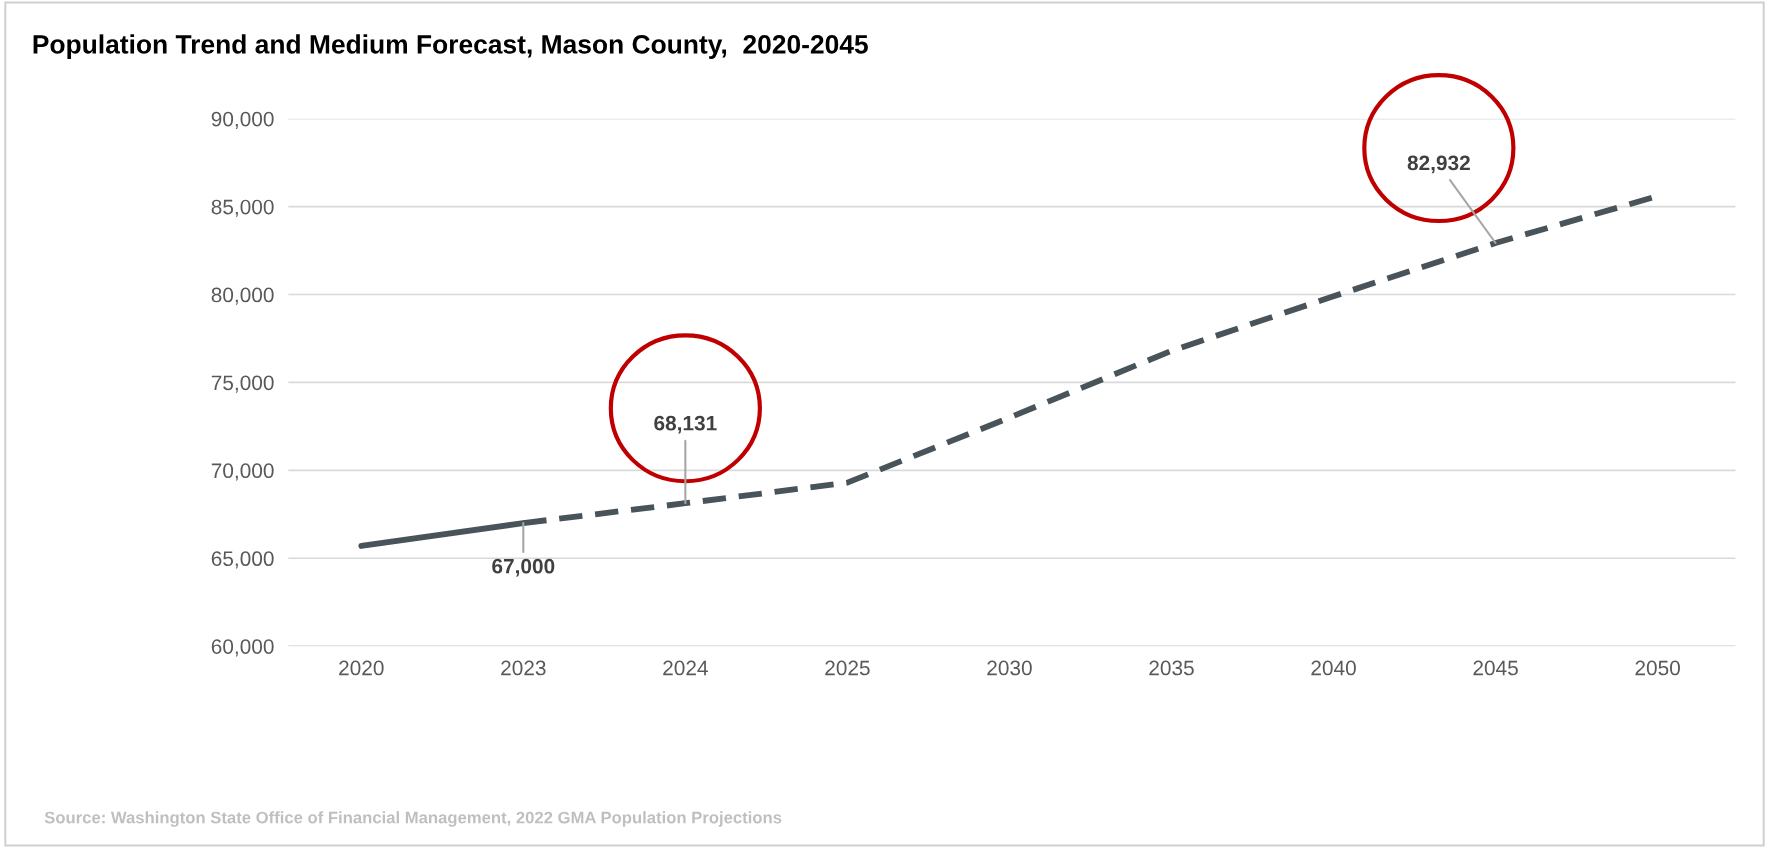 The height and width of the screenshot is (848, 1769). Describe the element at coordinates (242, 648) in the screenshot. I see `y-tick-label: 60,000` at that location.